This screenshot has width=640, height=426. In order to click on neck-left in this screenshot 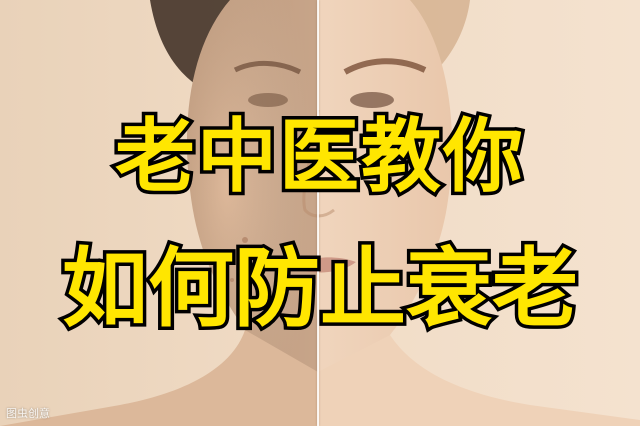, I will do `click(159, 378)`.